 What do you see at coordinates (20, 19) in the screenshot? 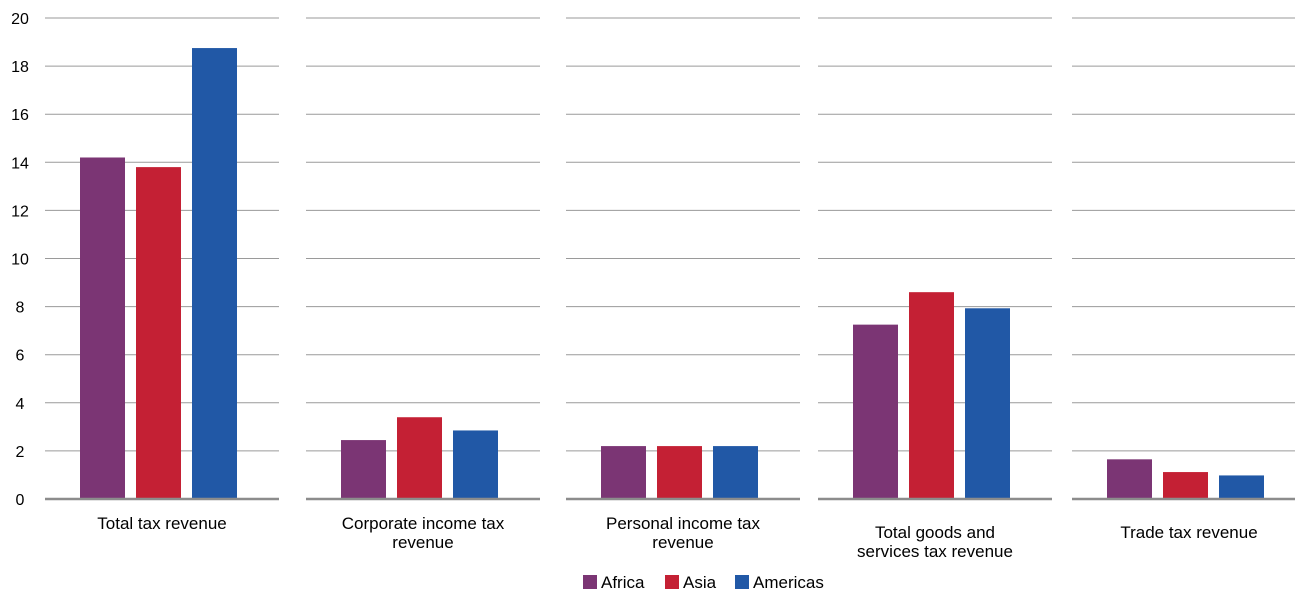
I see `y-tick-label: 20` at bounding box center [20, 19].